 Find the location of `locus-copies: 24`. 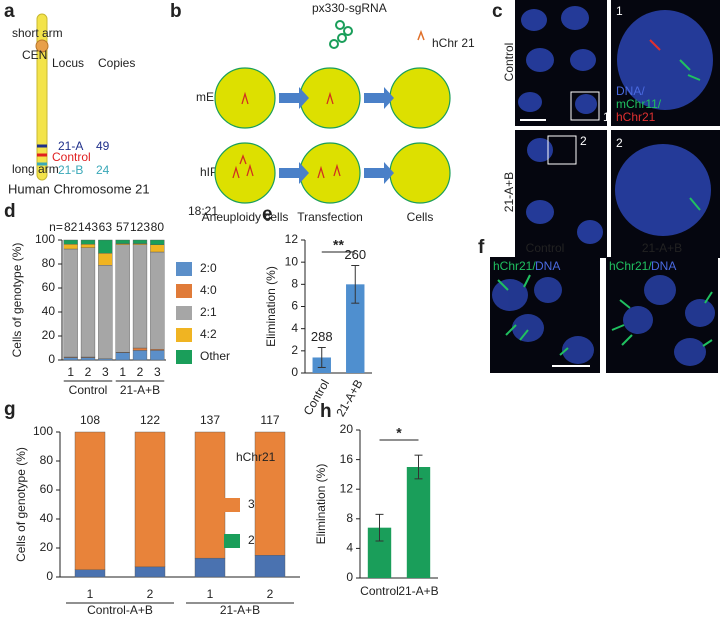

locus-copies: 24 is located at coordinates (103, 170).